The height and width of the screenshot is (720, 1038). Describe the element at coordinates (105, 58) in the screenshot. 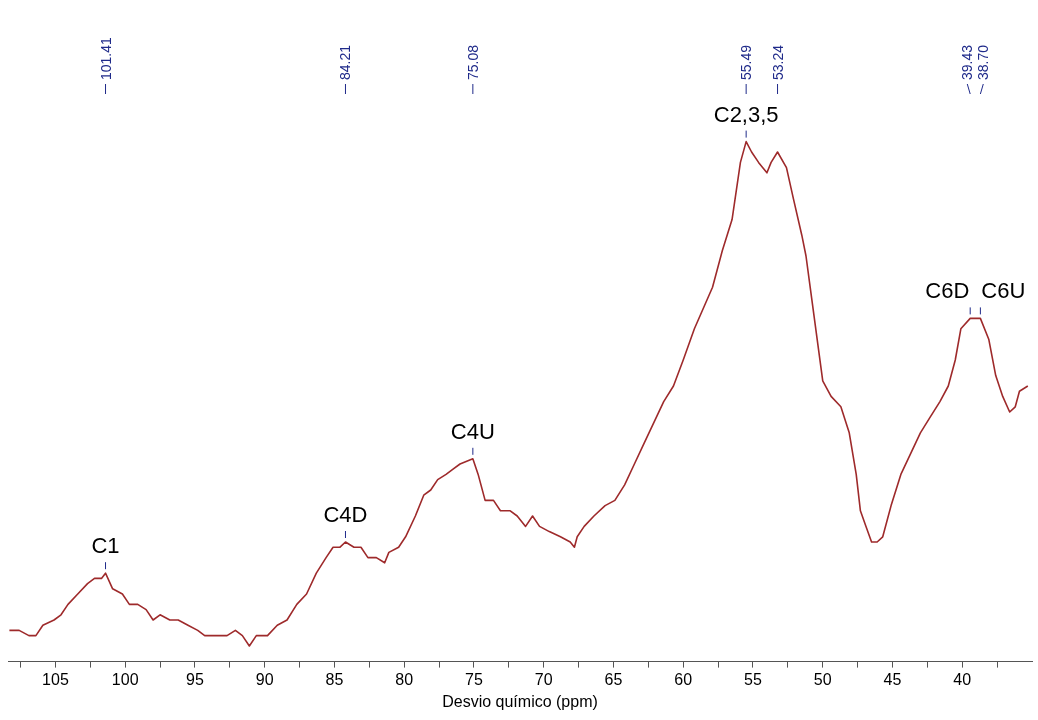

I see `annotation: 101.41` at that location.